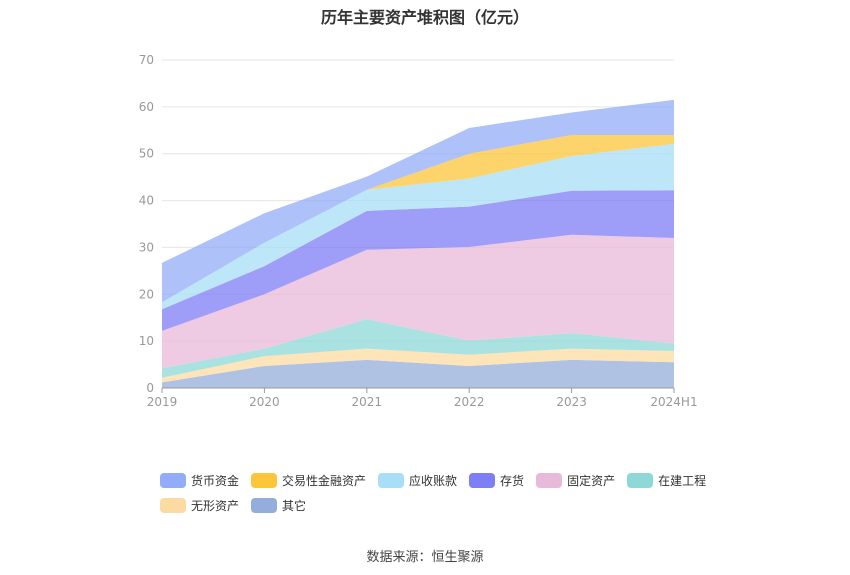  What do you see at coordinates (512, 480) in the screenshot?
I see `legend-label: 存货` at bounding box center [512, 480].